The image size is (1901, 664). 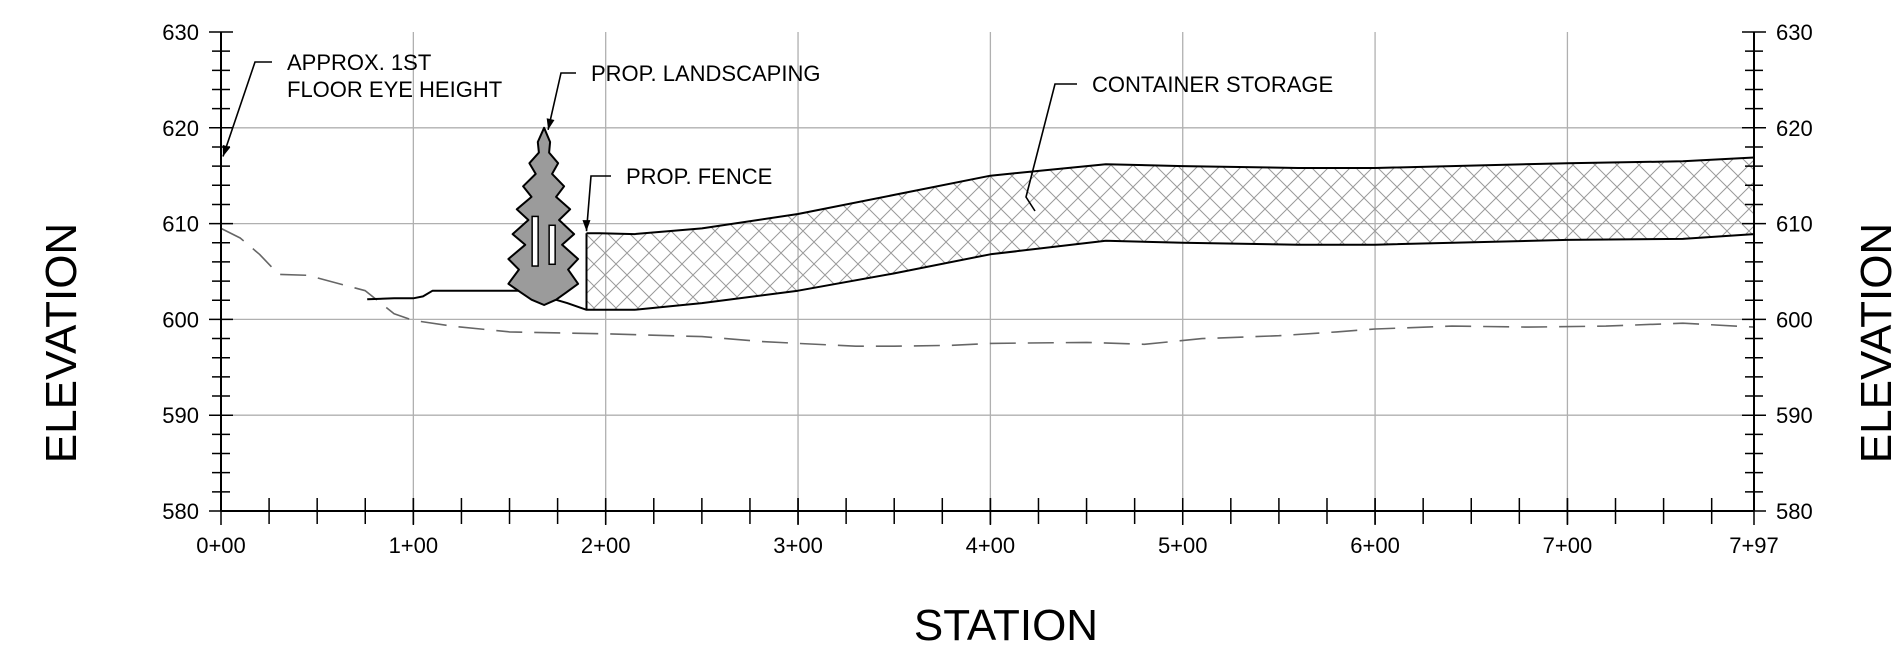 What do you see at coordinates (1375, 545) in the screenshot?
I see `x-tick-label: 6+00` at bounding box center [1375, 545].